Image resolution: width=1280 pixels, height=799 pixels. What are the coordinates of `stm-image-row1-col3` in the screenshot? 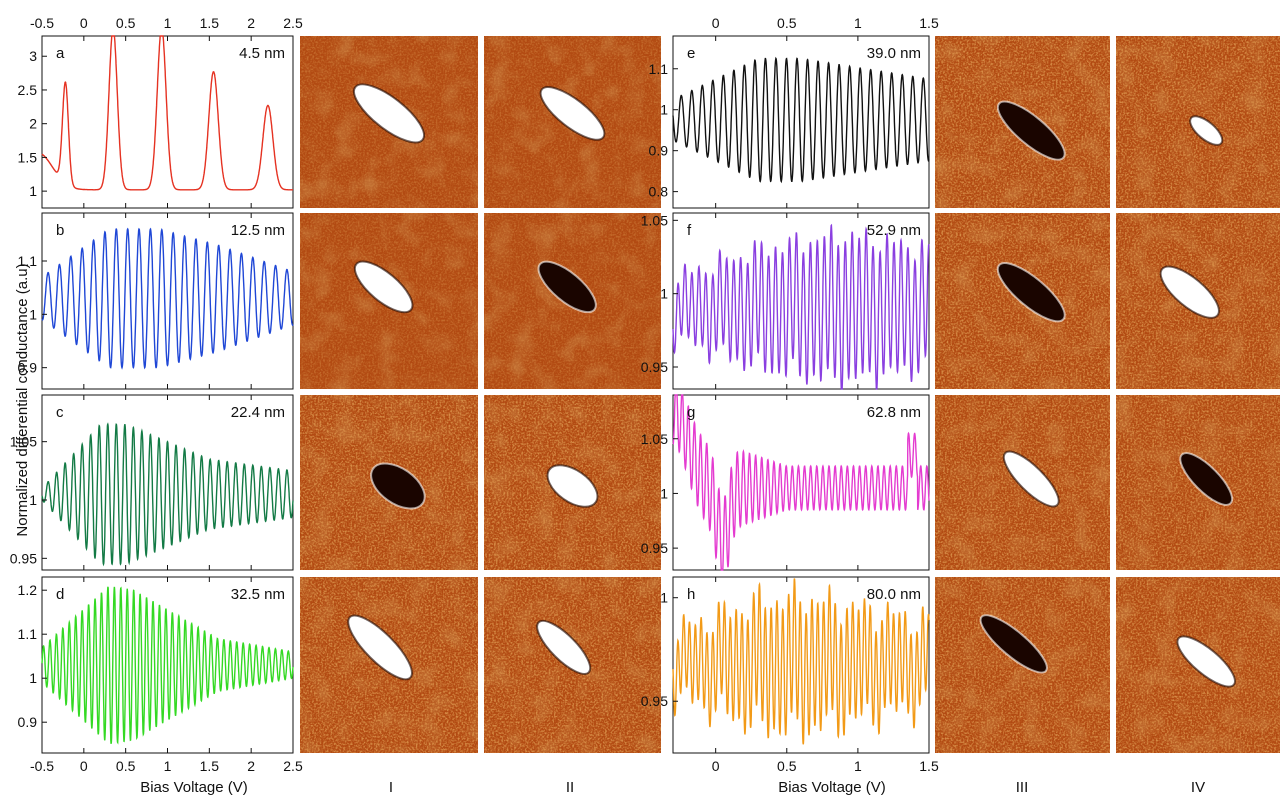 It's located at (1022, 122).